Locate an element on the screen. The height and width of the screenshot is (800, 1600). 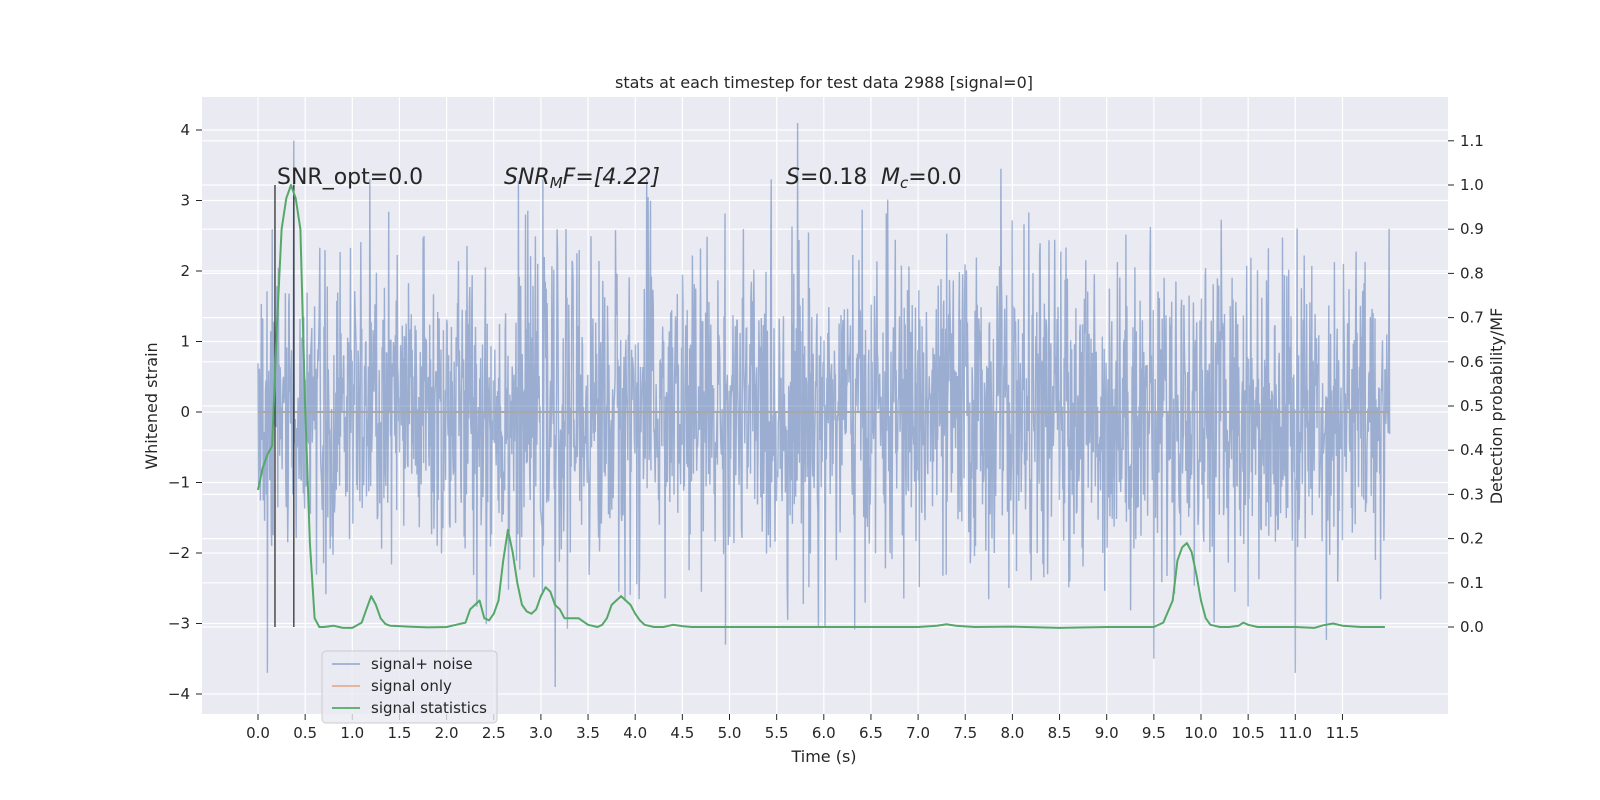
y-tick-label: 0 is located at coordinates (185, 412).